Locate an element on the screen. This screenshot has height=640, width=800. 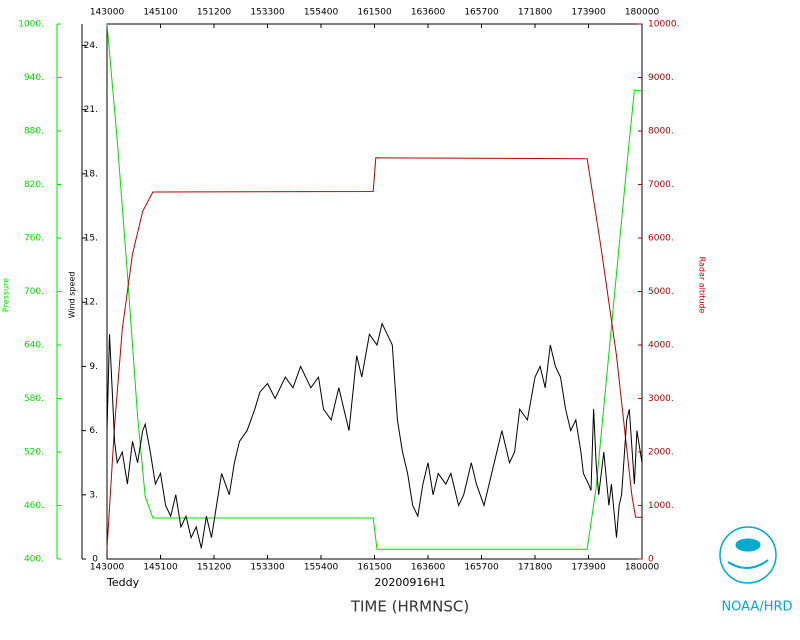
noaa-logo is located at coordinates (748, 555).